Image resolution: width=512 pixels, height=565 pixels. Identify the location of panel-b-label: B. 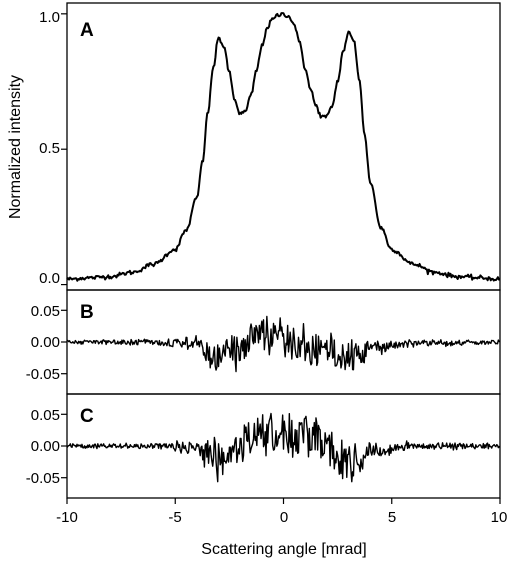
(87, 312).